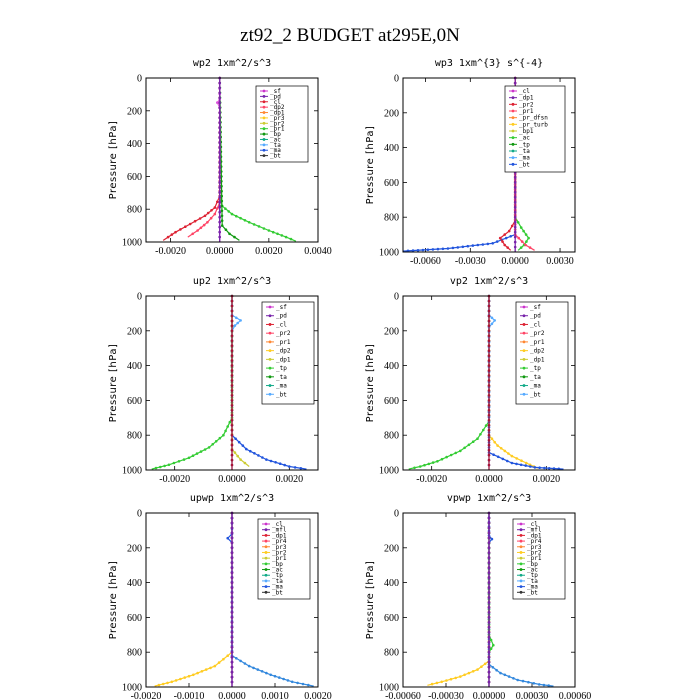 Image resolution: width=700 pixels, height=700 pixels. What do you see at coordinates (524, 144) in the screenshot?
I see `legend-entry: _tp` at bounding box center [524, 144].